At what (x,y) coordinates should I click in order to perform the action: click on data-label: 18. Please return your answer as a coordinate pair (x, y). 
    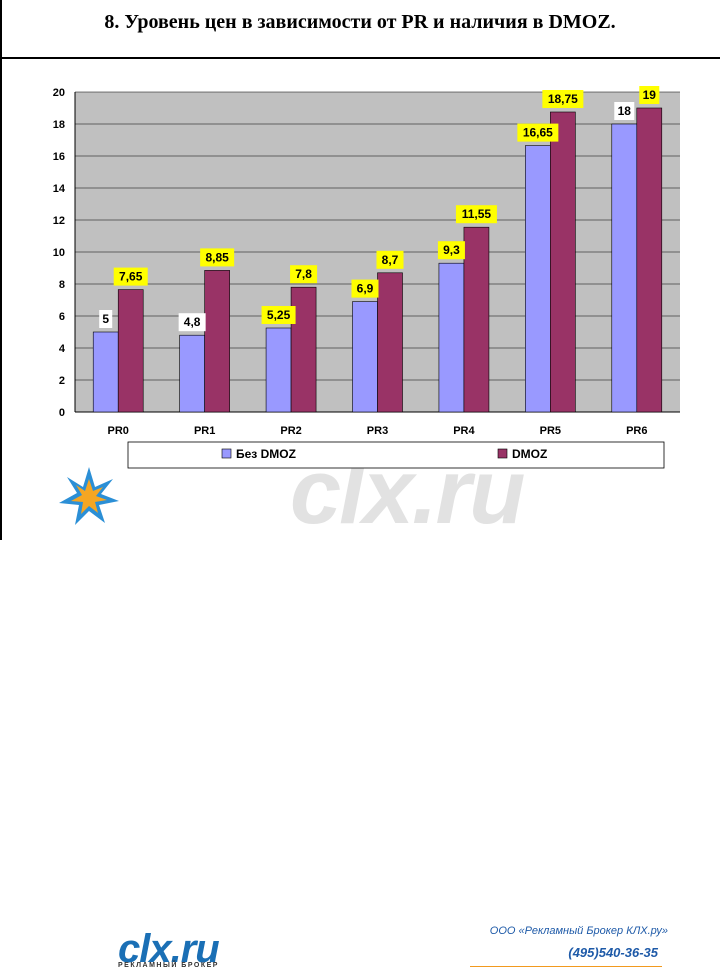
    Looking at the image, I should click on (625, 111).